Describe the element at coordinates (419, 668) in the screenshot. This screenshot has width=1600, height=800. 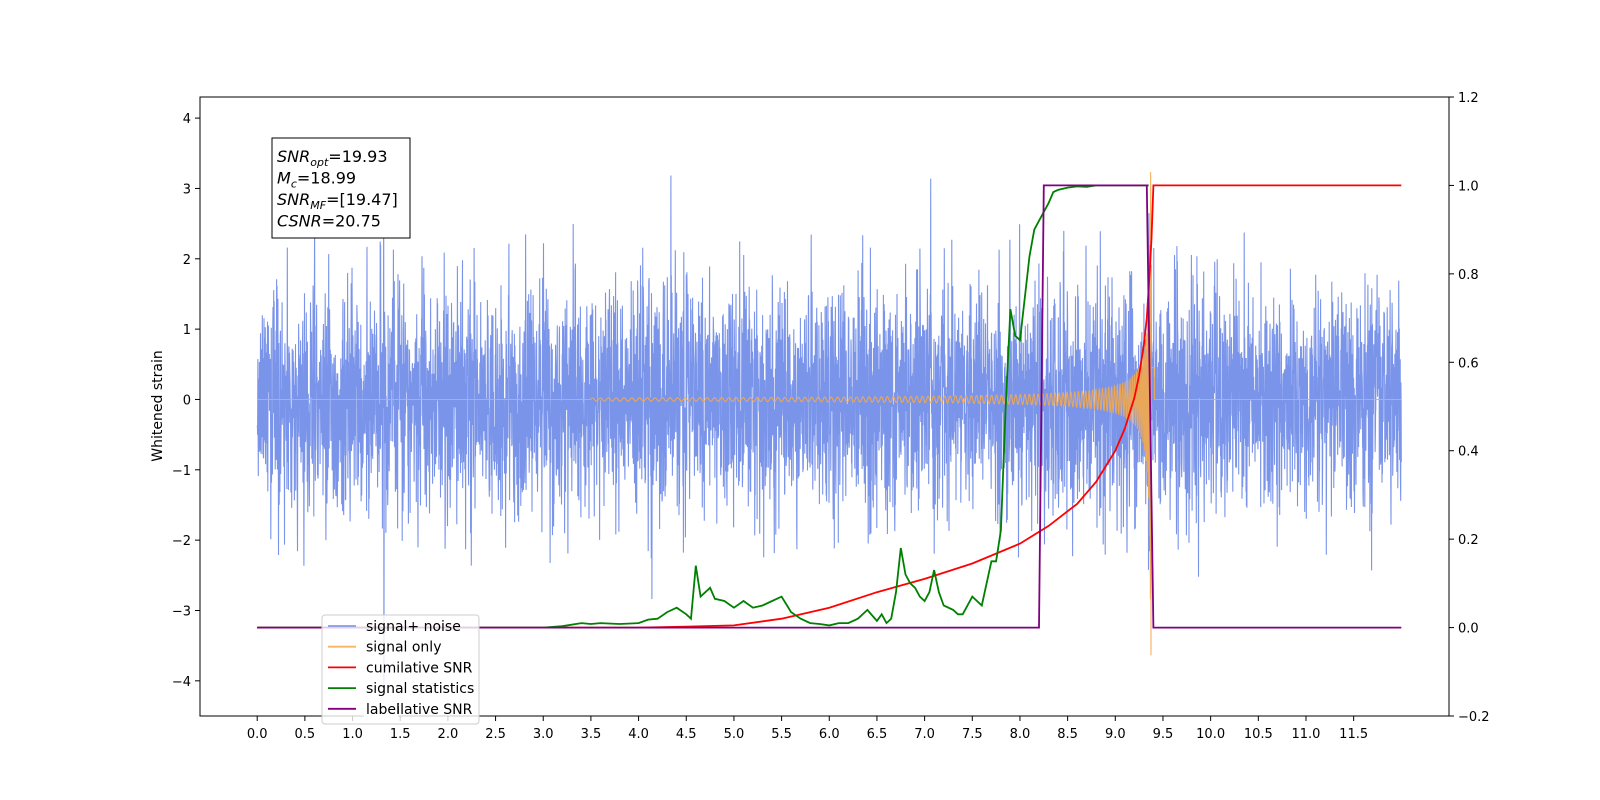
I see `legend-label-cumulative: cumilative SNR` at that location.